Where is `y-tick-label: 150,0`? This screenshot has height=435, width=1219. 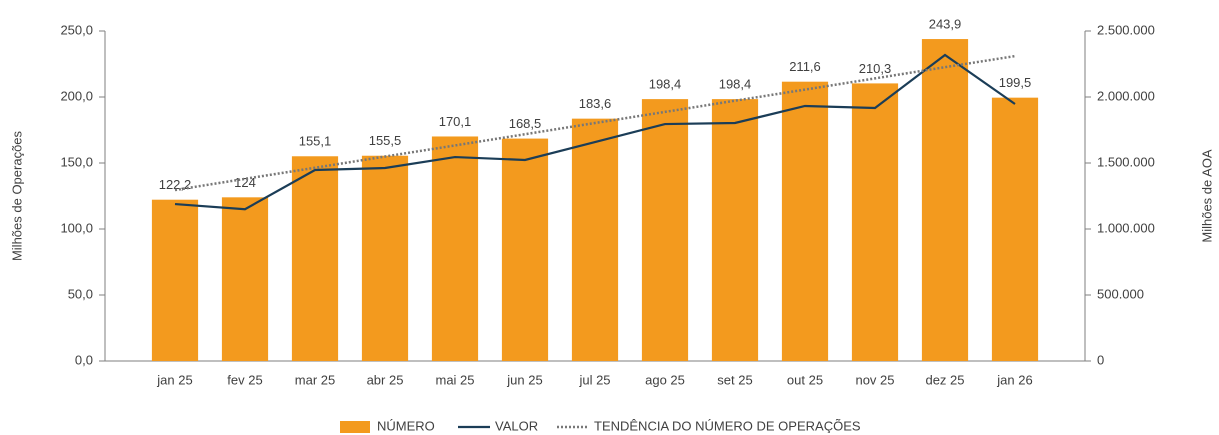 y-tick-label: 150,0 is located at coordinates (76, 161).